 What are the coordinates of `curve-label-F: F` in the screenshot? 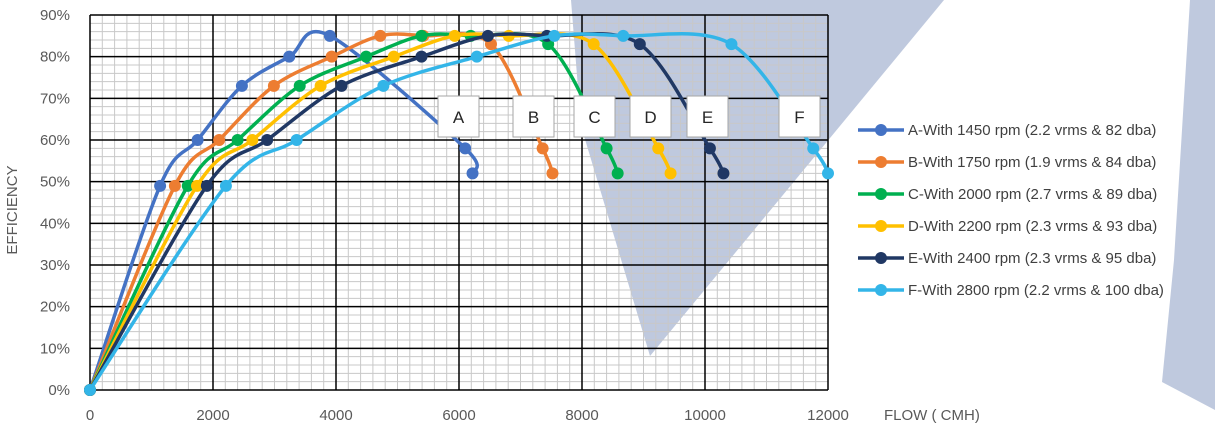 It's located at (799, 116).